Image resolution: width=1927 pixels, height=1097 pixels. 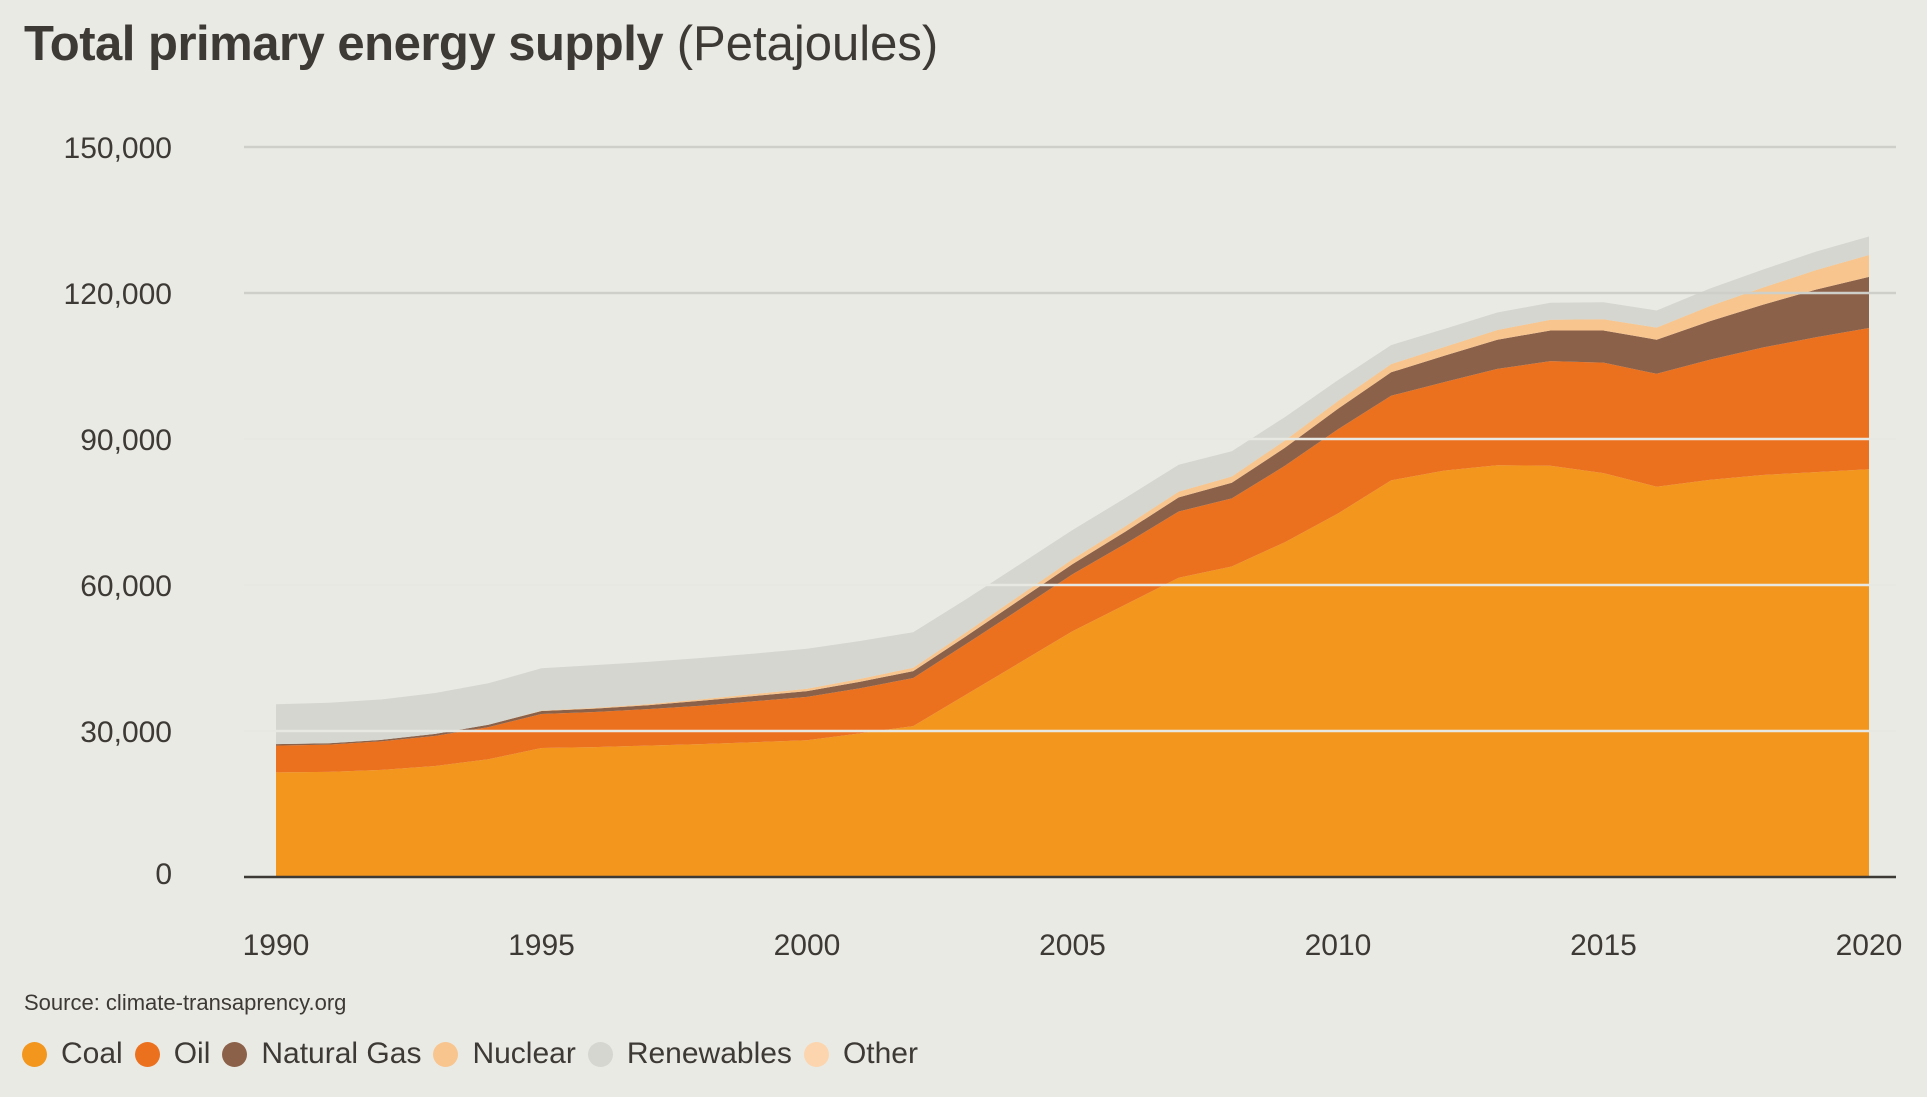 What do you see at coordinates (276, 945) in the screenshot?
I see `x-tick-label: 1990` at bounding box center [276, 945].